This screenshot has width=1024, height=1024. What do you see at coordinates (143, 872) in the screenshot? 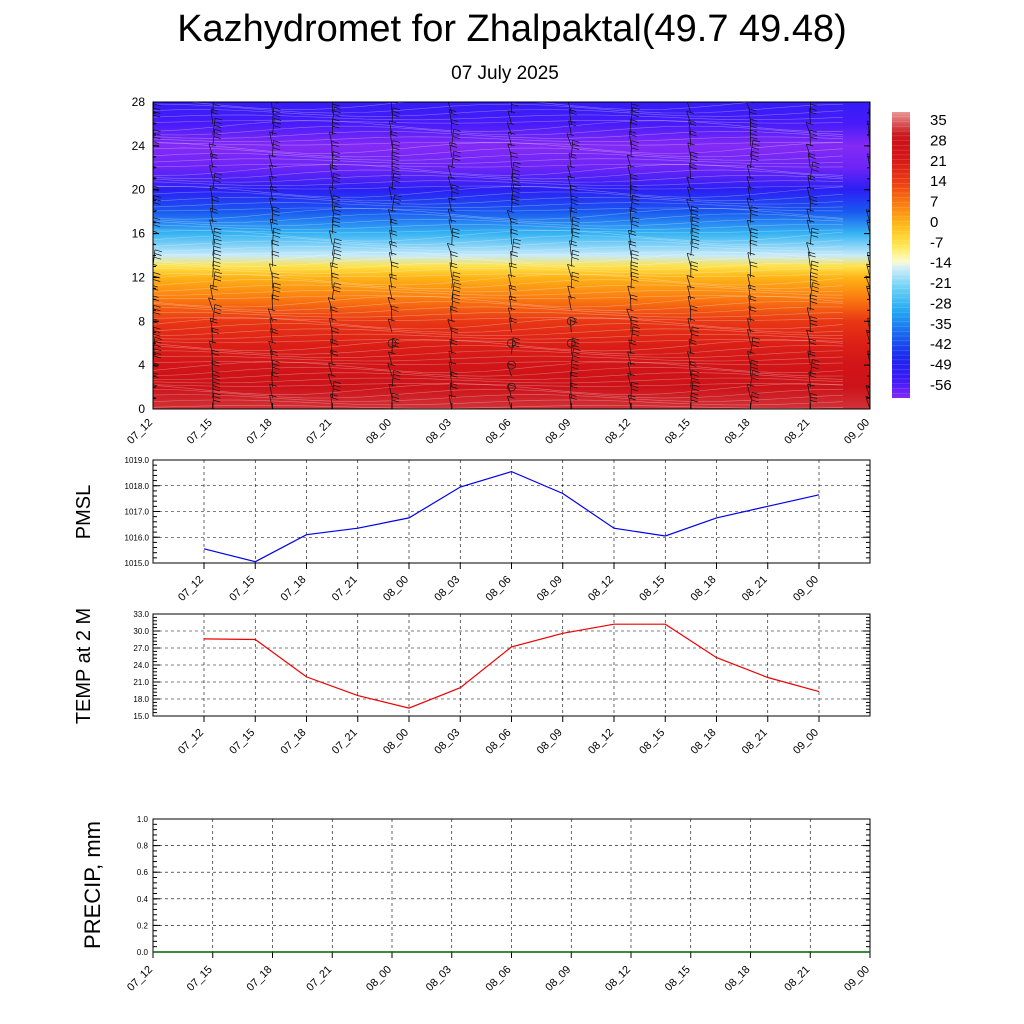
I see `y-tick-label: 0.6` at bounding box center [143, 872].